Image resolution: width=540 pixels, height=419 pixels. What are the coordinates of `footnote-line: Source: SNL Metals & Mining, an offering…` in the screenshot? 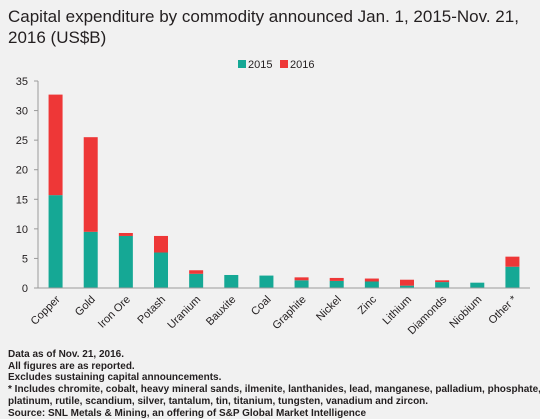 It's located at (187, 413).